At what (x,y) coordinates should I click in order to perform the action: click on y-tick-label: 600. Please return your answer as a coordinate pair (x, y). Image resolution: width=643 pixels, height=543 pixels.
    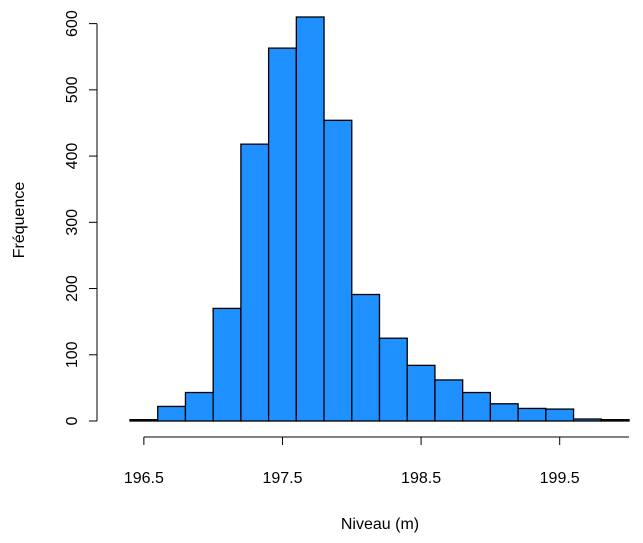
    Looking at the image, I should click on (72, 23).